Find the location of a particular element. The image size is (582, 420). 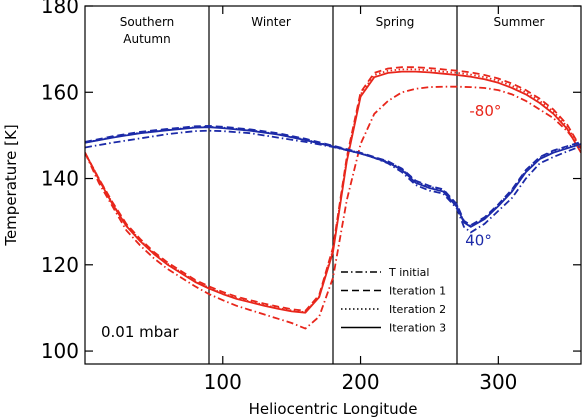

x-tick-label: 300 is located at coordinates (498, 382).